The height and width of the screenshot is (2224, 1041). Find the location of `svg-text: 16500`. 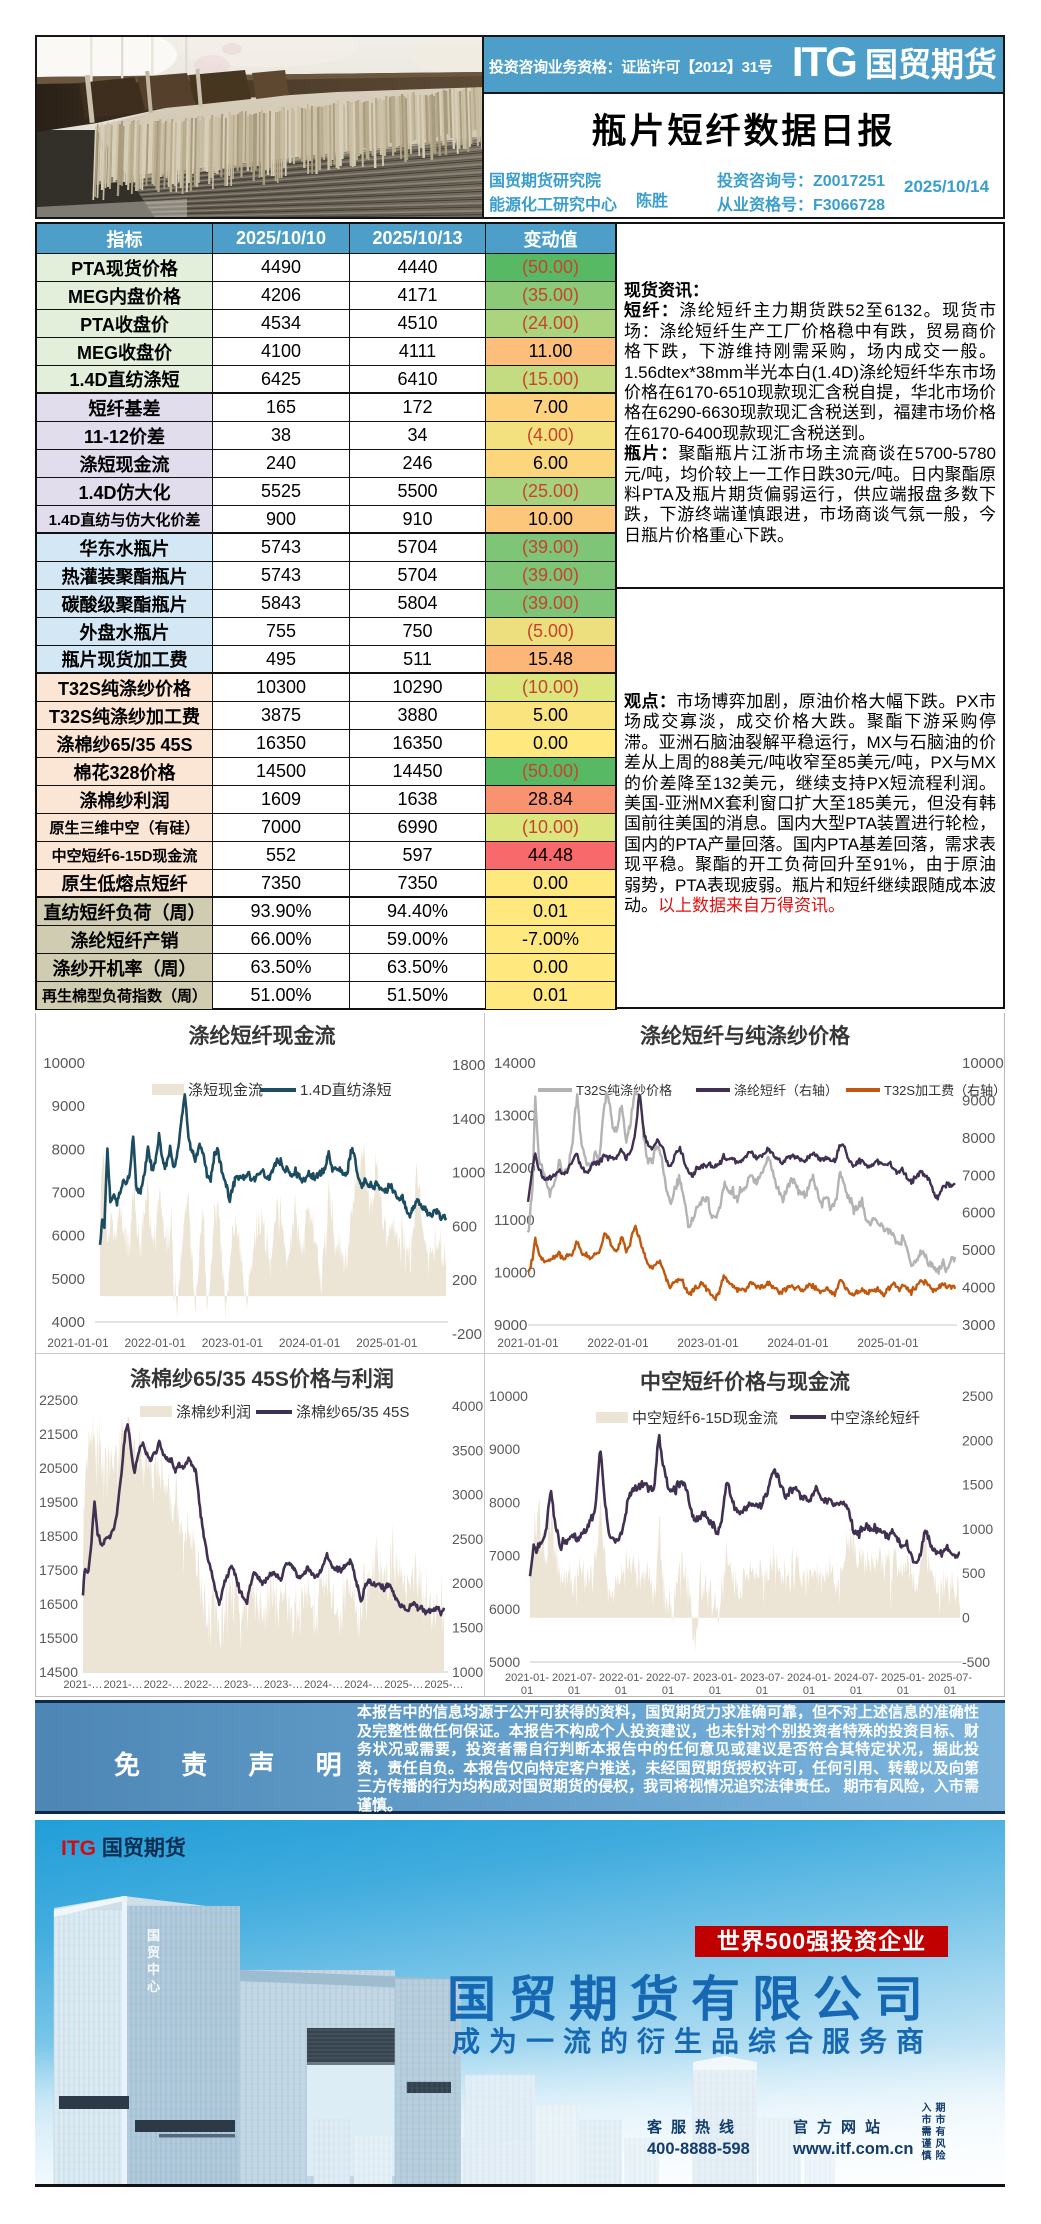

svg-text: 16500 is located at coordinates (58, 1604).